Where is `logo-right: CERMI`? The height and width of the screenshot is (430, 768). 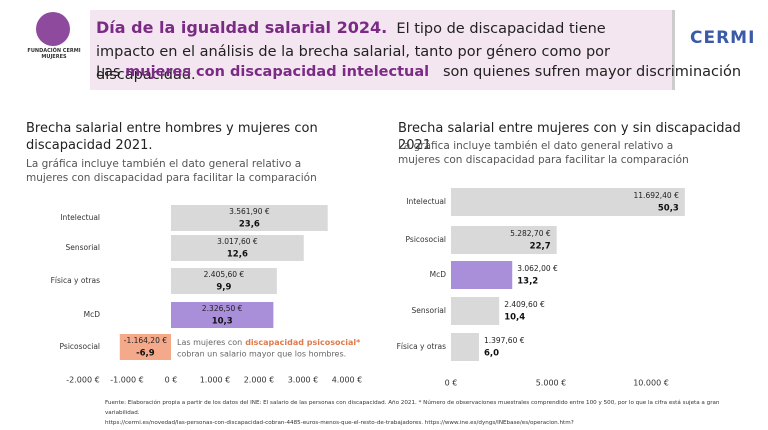
logo-right: CERMI is located at coordinates (723, 38).